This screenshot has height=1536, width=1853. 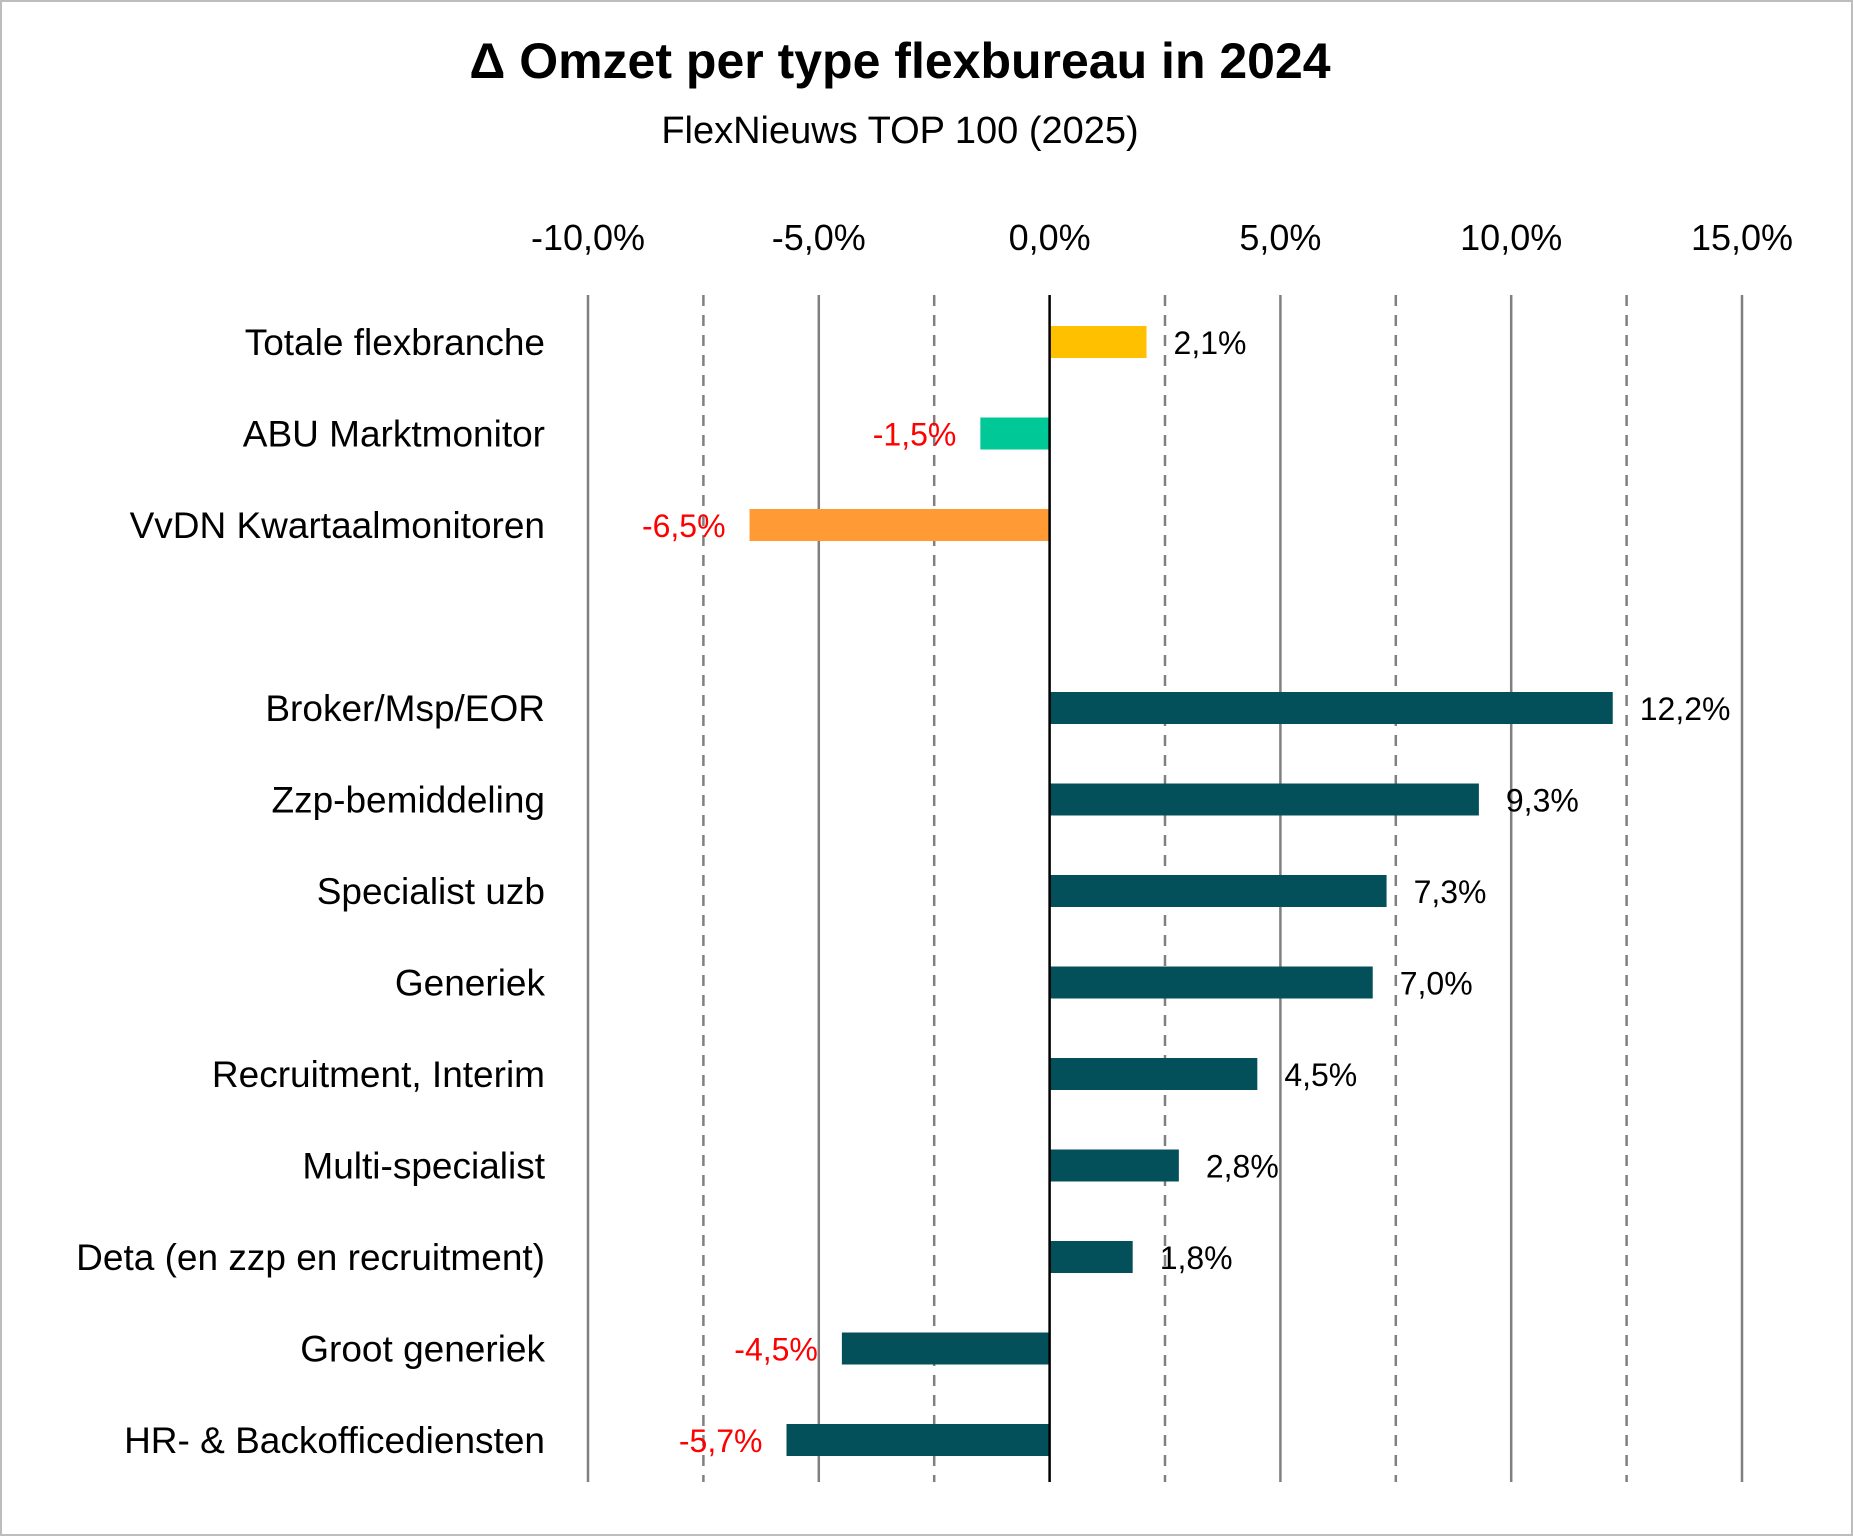 What do you see at coordinates (915, 435) in the screenshot?
I see `data-label: -1,5%` at bounding box center [915, 435].